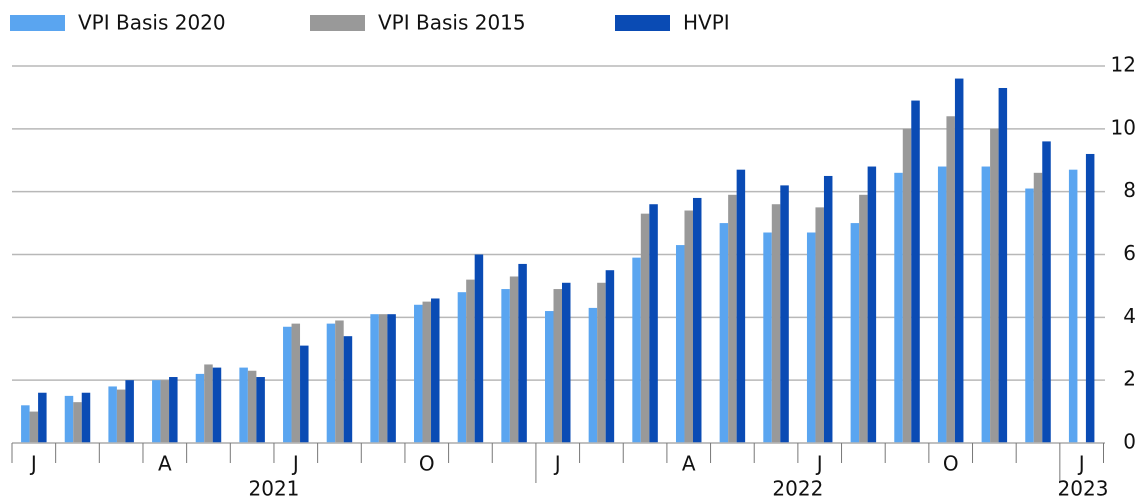  I want to click on y-tick-label: 2, so click(1129, 379).